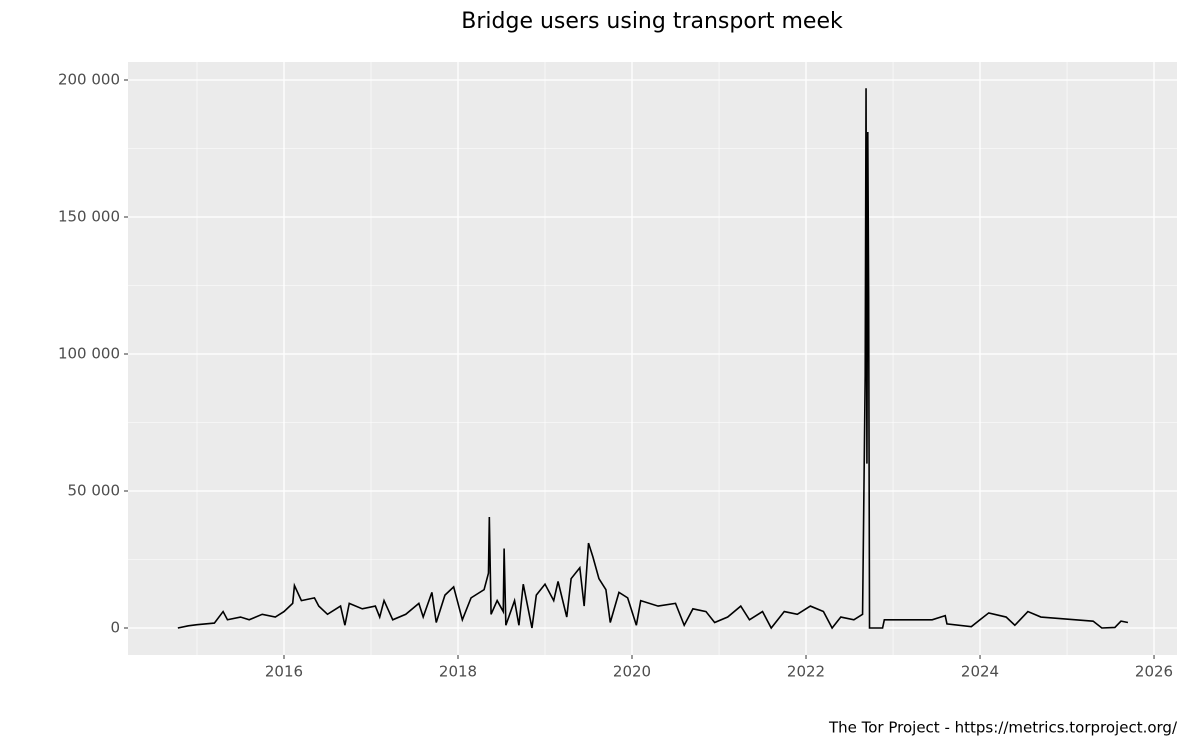  I want to click on x-tick-label: 2016, so click(284, 672).